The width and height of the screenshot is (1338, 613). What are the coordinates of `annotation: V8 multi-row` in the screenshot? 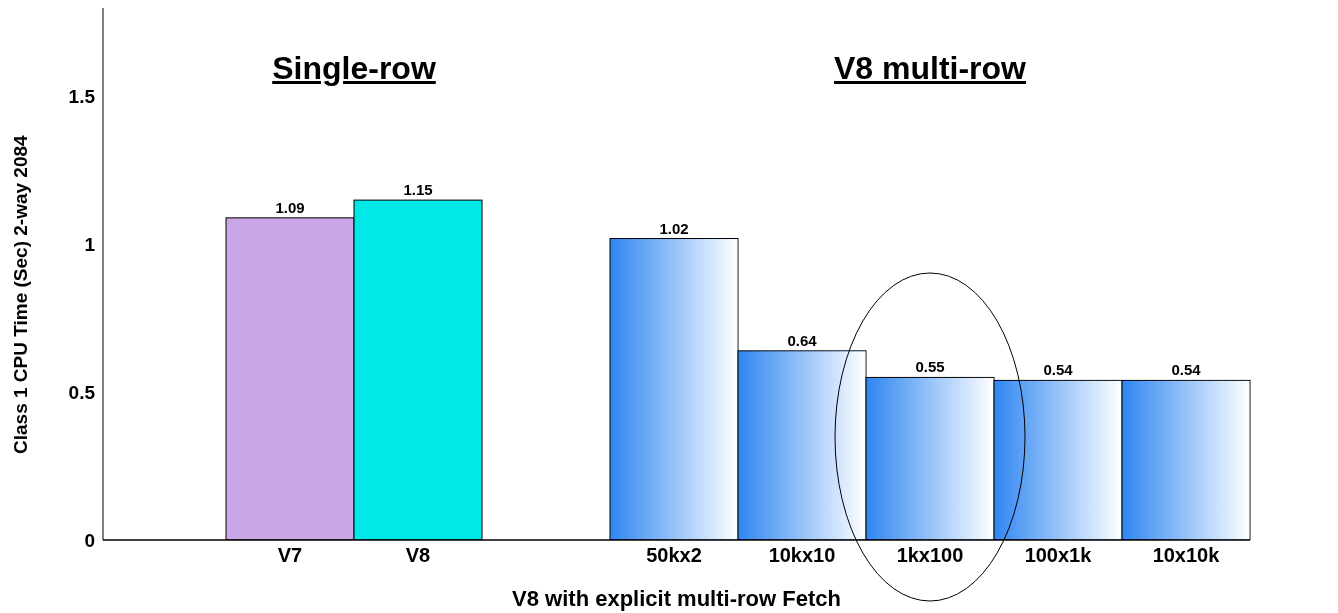 It's located at (930, 68).